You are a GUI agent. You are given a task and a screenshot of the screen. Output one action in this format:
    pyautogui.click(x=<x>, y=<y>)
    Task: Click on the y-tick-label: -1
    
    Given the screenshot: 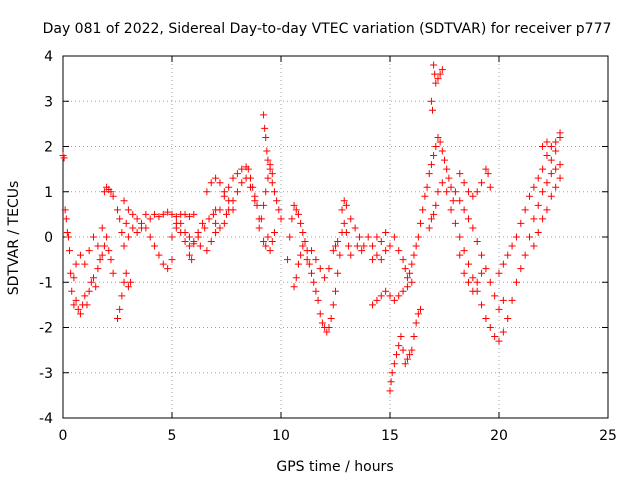 What is the action you would take?
    pyautogui.click(x=46, y=283)
    